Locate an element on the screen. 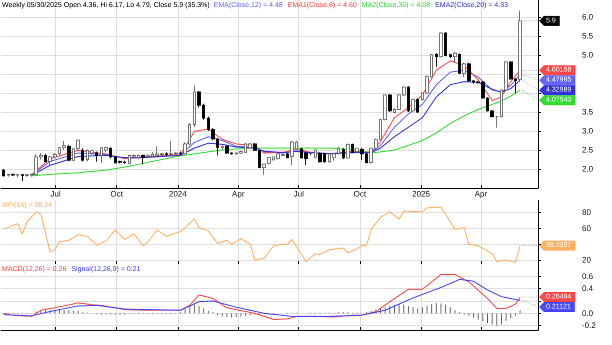 This screenshot has width=612, height=345. y-tick-label: 20 is located at coordinates (587, 260).